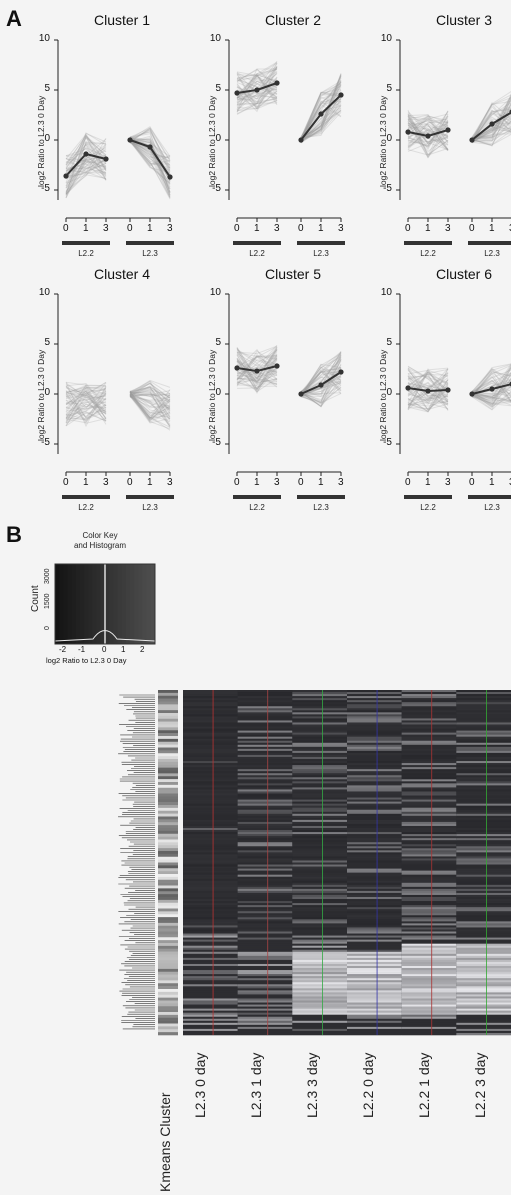 This screenshot has width=511, height=1195. I want to click on cluster-xtick: 0, so click(237, 482).